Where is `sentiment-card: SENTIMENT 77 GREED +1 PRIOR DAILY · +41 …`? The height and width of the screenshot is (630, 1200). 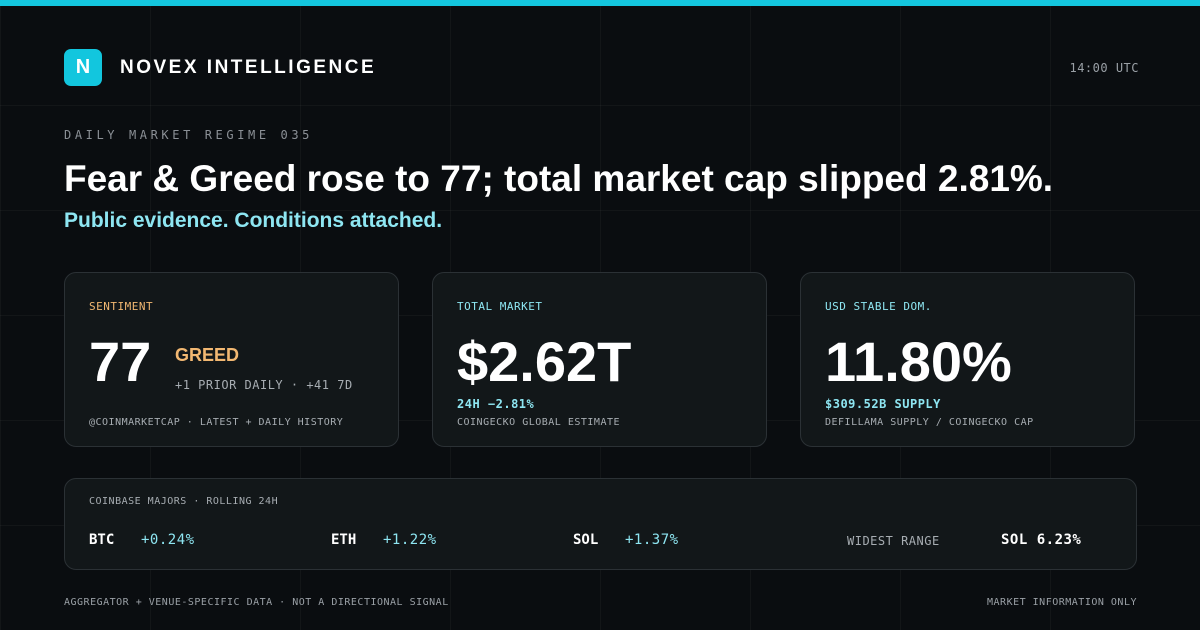 sentiment-card: SENTIMENT 77 GREED +1 PRIOR DAILY · +41 … is located at coordinates (231, 359).